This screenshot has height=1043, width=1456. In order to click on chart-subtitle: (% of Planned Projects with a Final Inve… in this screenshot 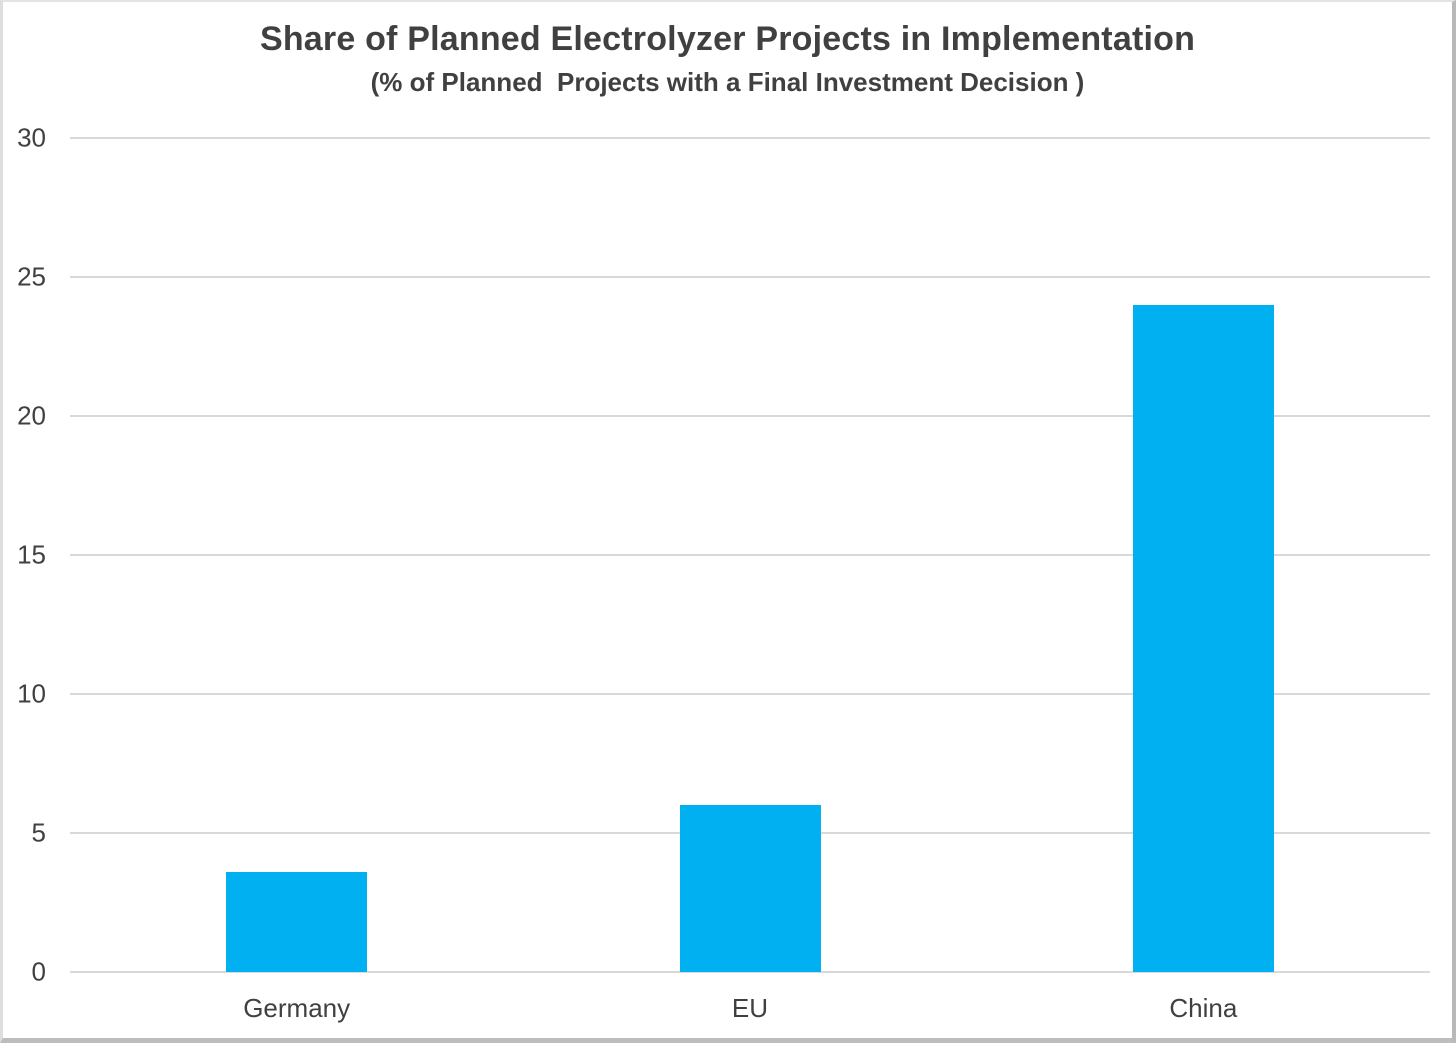, I will do `click(727, 82)`.